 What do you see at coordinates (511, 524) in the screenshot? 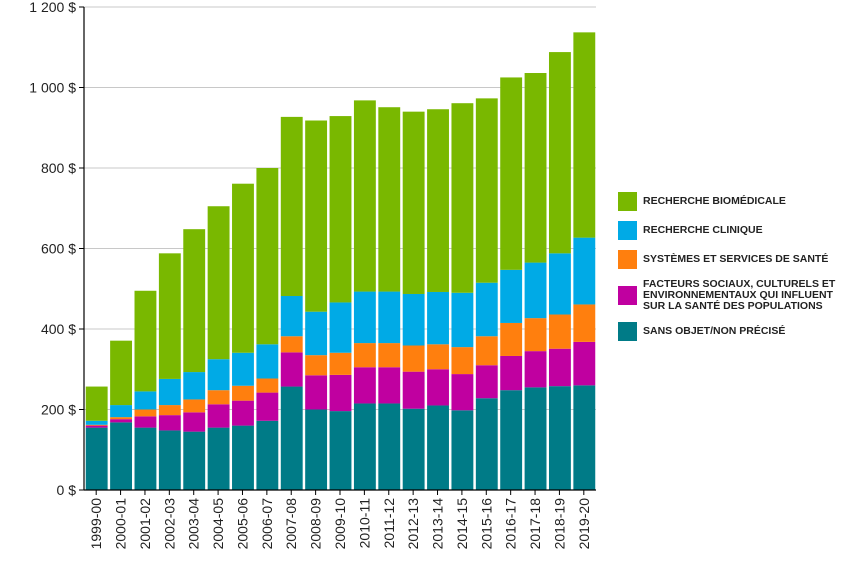
I see `x-tick-label: 2016-17` at bounding box center [511, 524].